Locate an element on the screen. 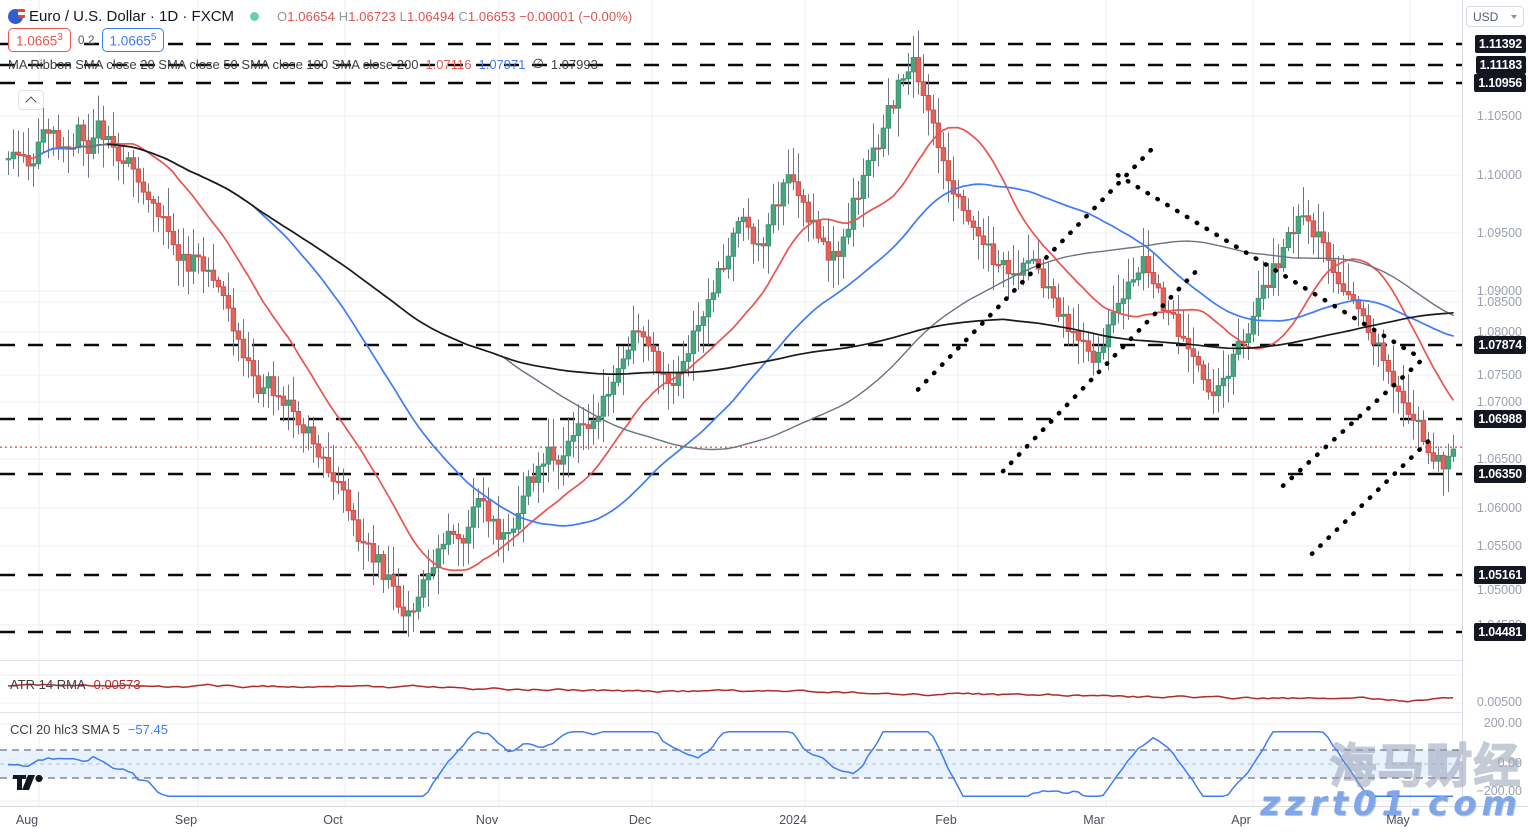 This screenshot has height=833, width=1528. indicator-axis-tick: 200.00 is located at coordinates (1502, 723).